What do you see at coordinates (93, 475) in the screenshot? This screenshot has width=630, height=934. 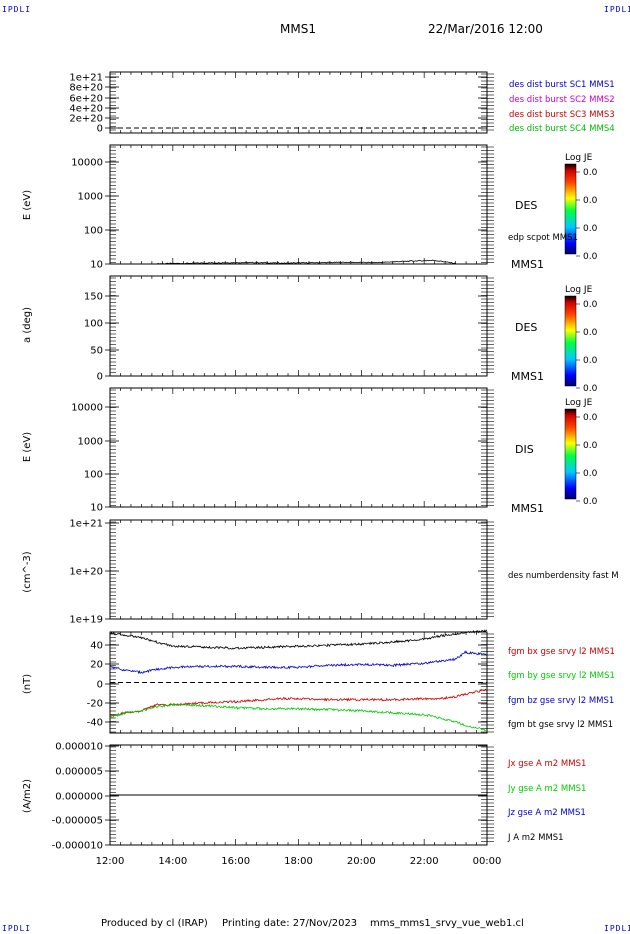 I see `panel-p4-y-tick-label: 100` at bounding box center [93, 475].